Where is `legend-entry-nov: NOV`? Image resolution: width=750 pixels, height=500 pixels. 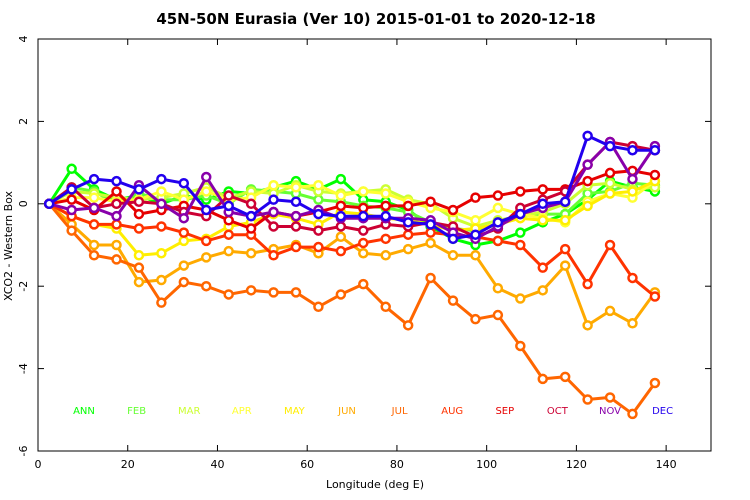 legend-entry-nov: NOV is located at coordinates (610, 411).